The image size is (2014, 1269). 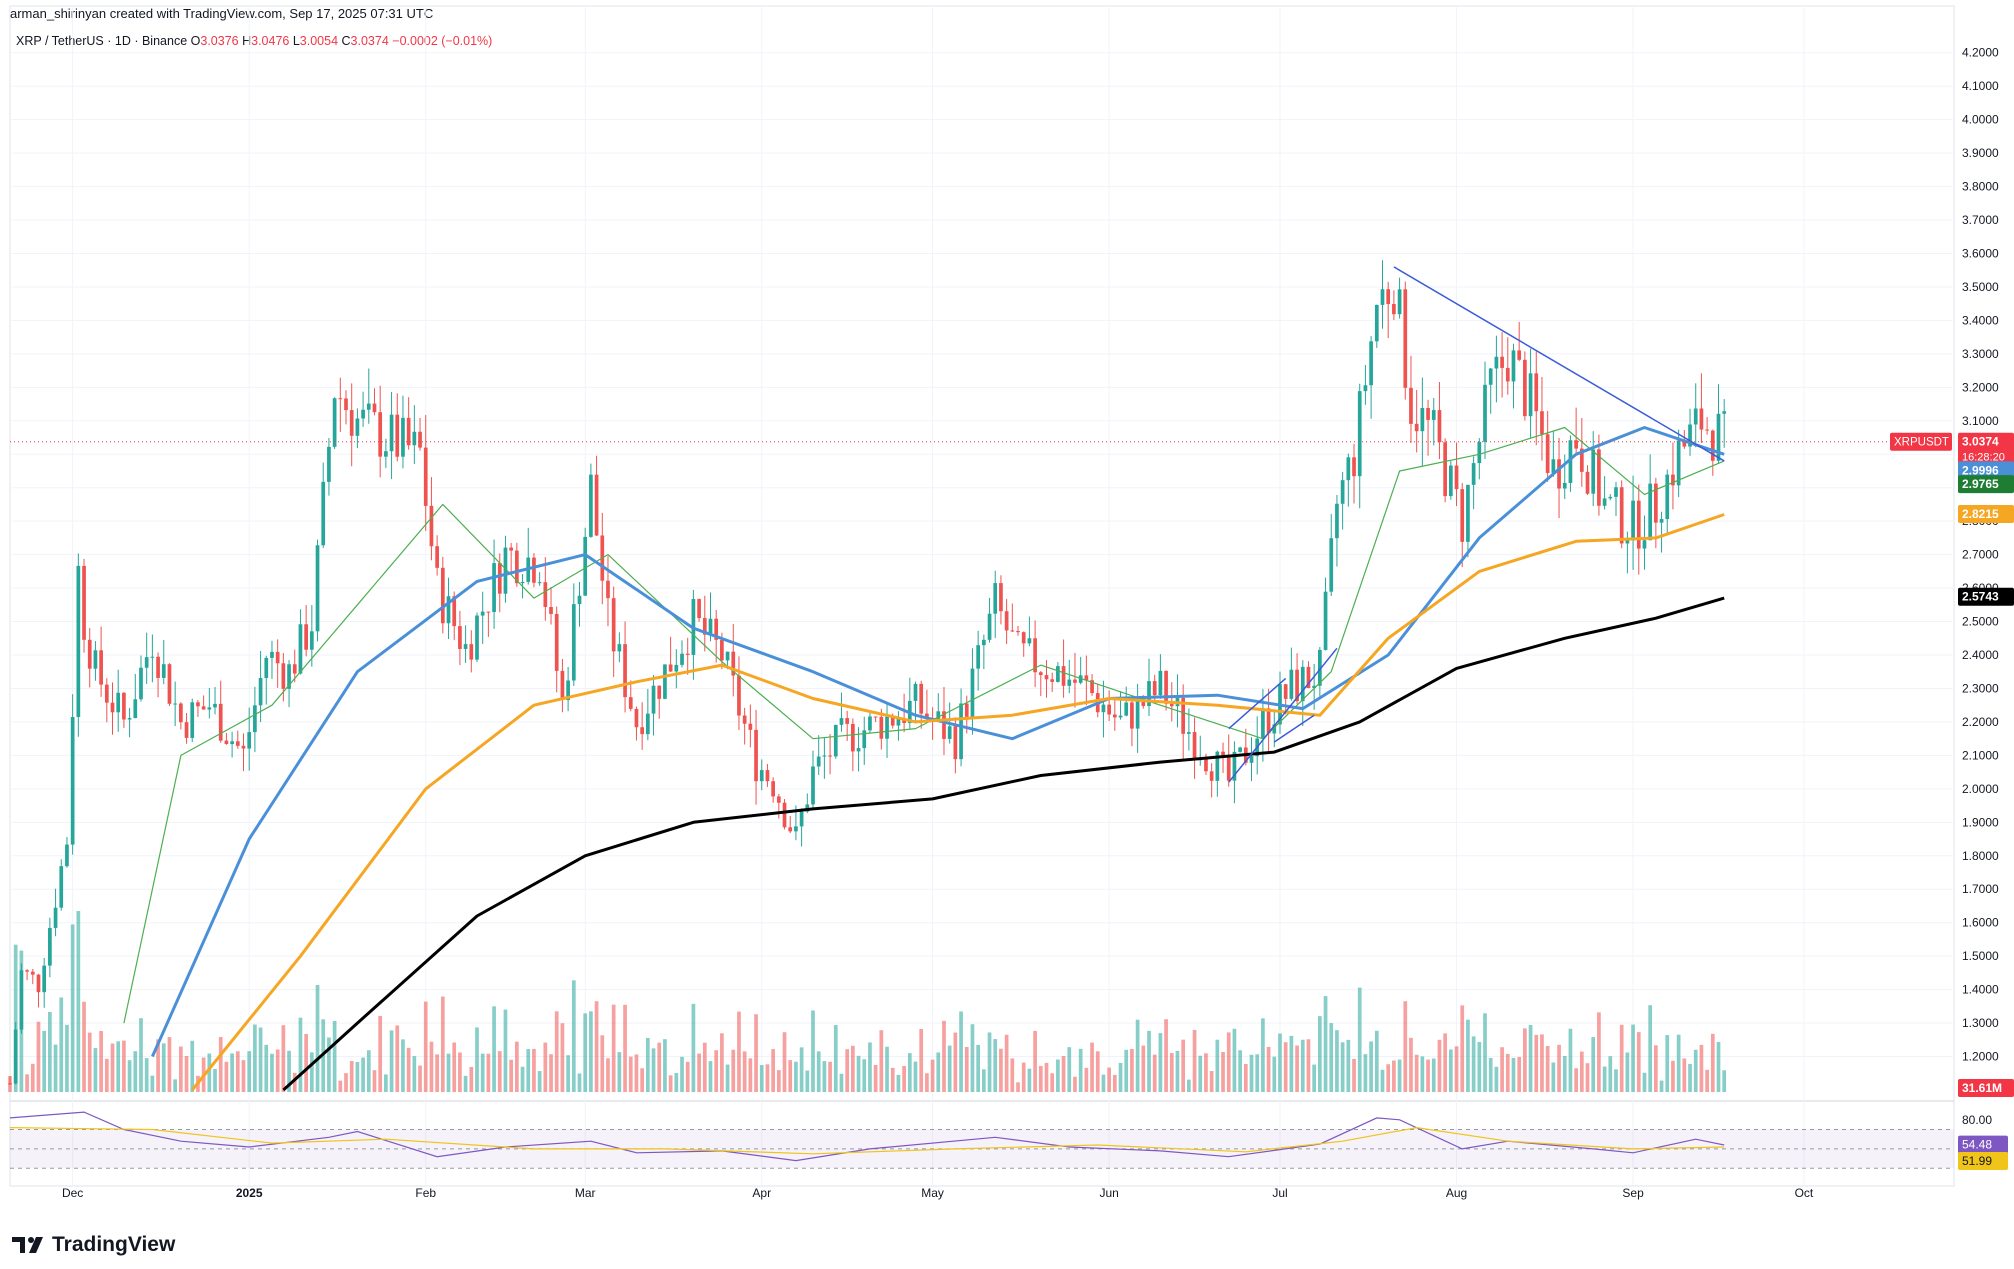 I want to click on volume-group, so click(x=867, y=1001).